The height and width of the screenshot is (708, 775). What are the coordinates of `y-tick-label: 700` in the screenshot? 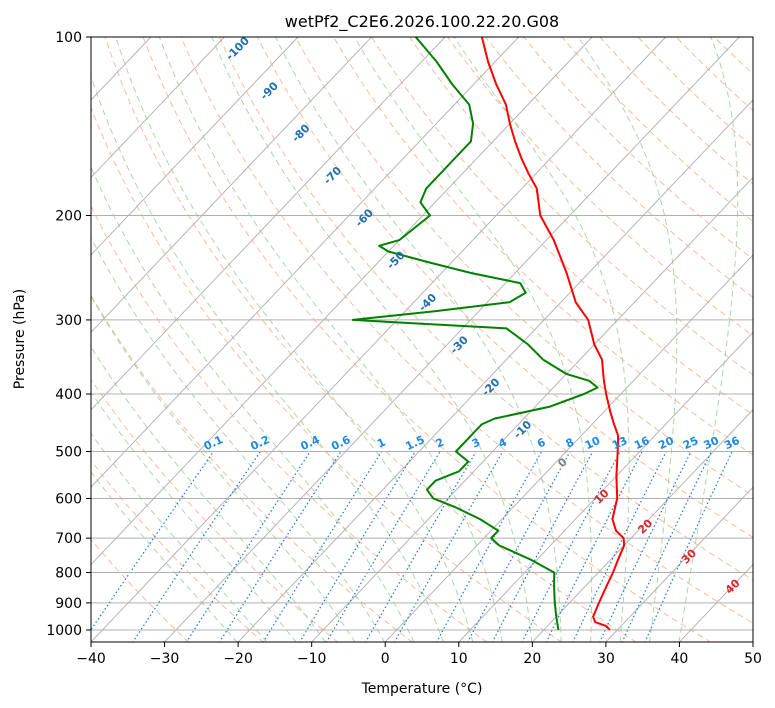 It's located at (68, 539).